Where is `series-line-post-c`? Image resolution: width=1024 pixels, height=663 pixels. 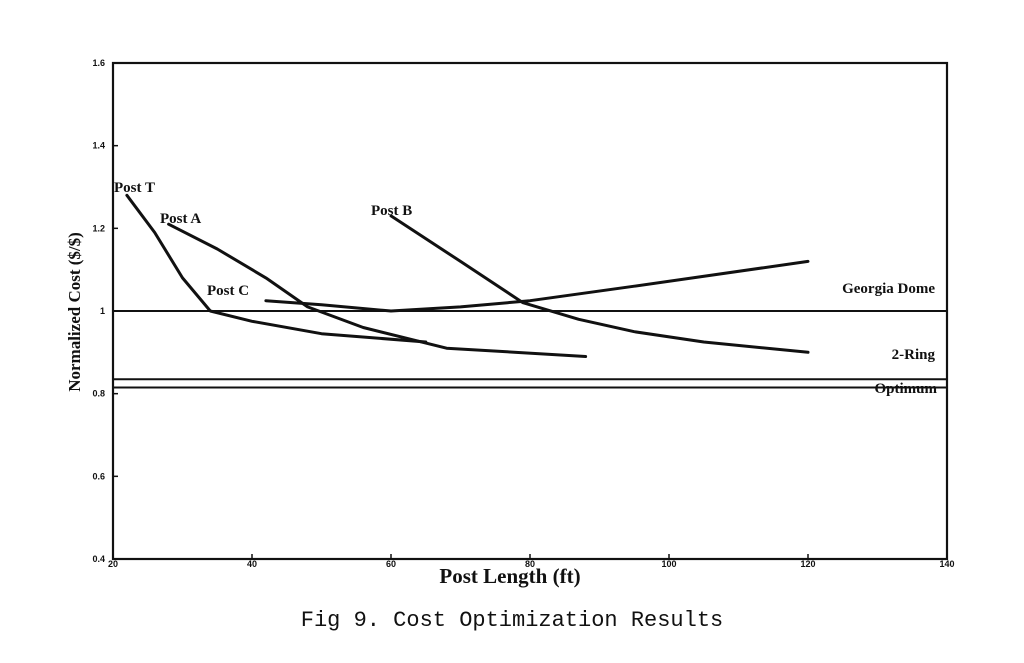
series-line-post-c is located at coordinates (537, 286).